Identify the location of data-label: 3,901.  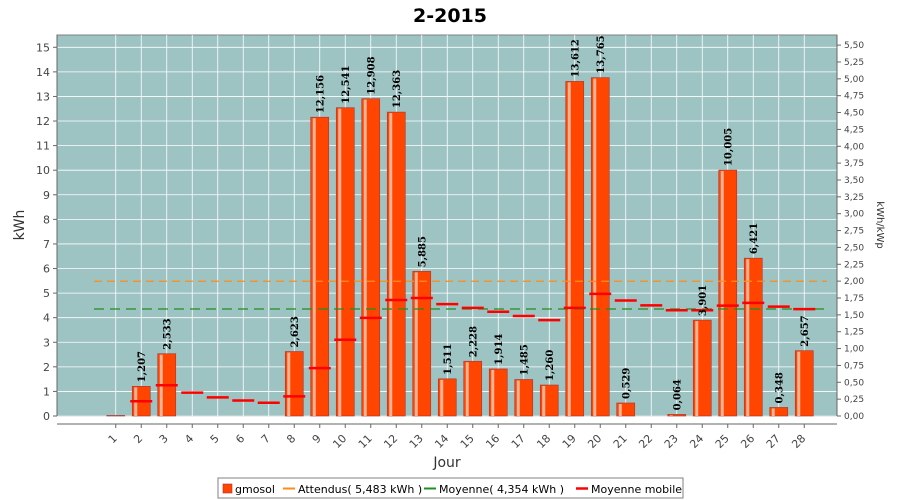
(703, 300).